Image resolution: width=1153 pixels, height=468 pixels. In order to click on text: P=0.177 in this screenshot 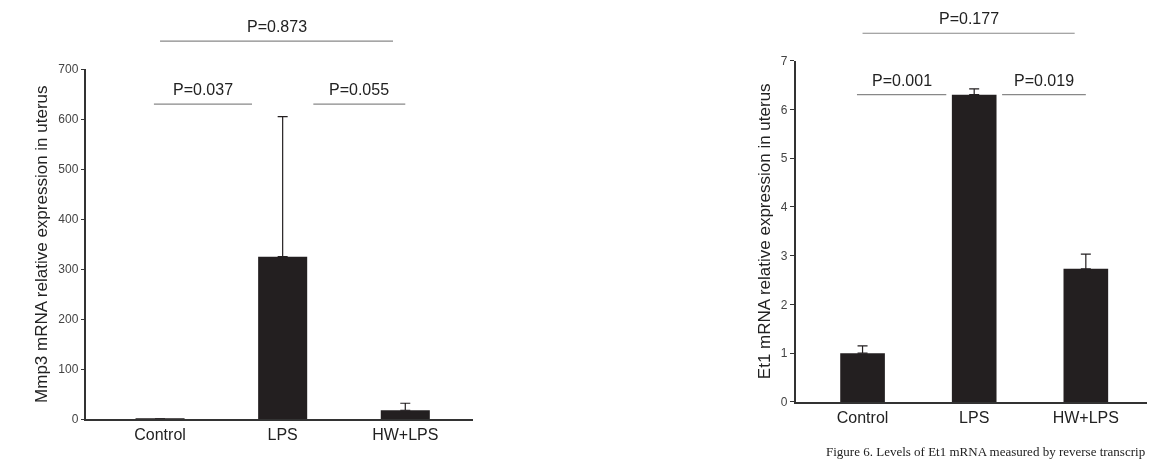, I will do `click(969, 18)`.